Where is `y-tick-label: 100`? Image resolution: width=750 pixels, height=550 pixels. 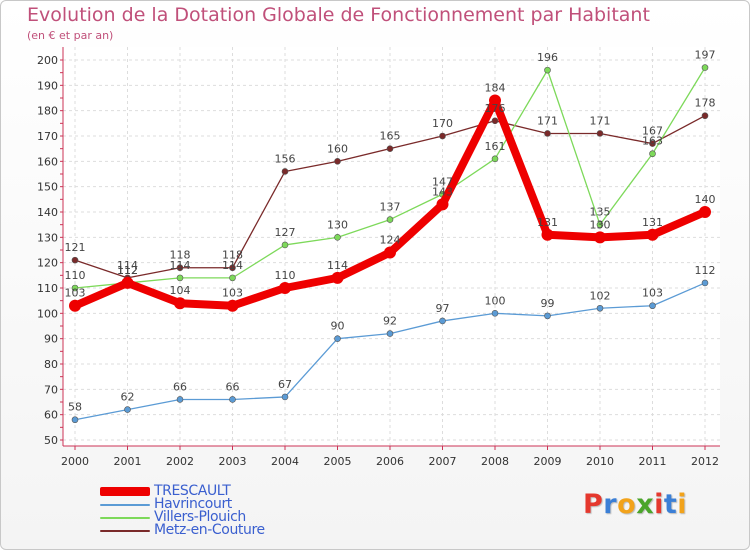 y-tick-label: 100 is located at coordinates (47, 313).